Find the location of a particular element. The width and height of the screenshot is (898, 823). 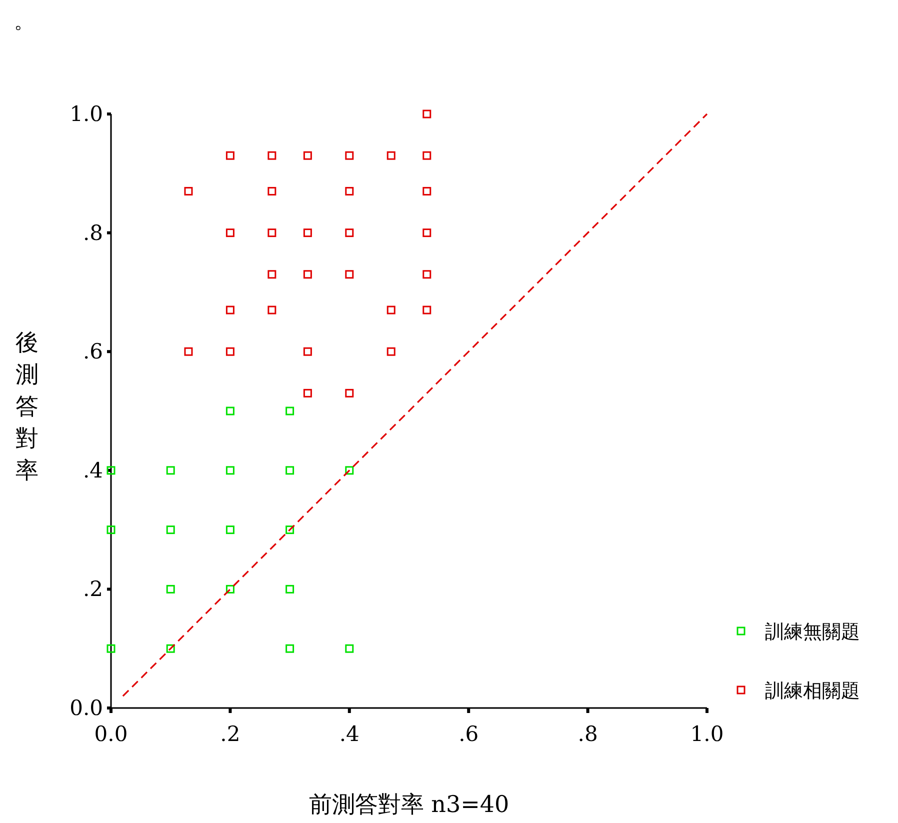

y-tick-label: .6 is located at coordinates (92, 352).